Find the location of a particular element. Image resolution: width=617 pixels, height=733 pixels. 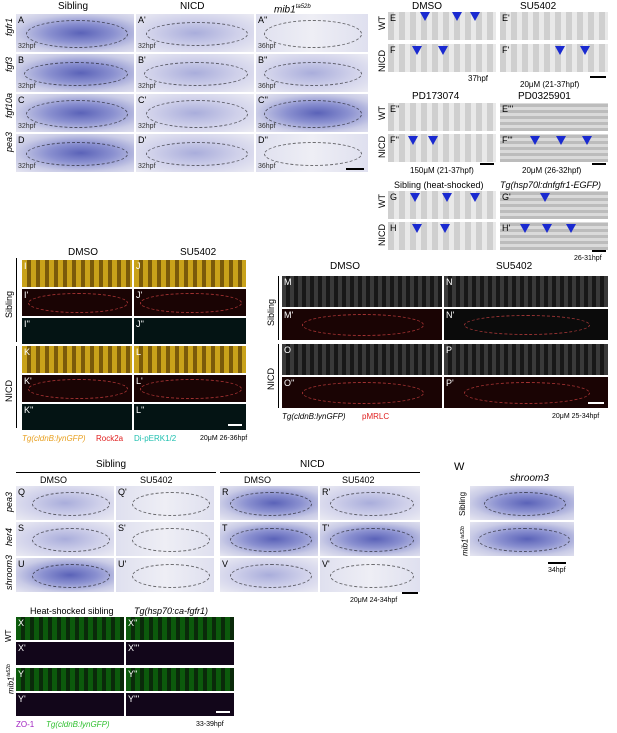

title-shroom3: shroom3 is located at coordinates (529, 478).